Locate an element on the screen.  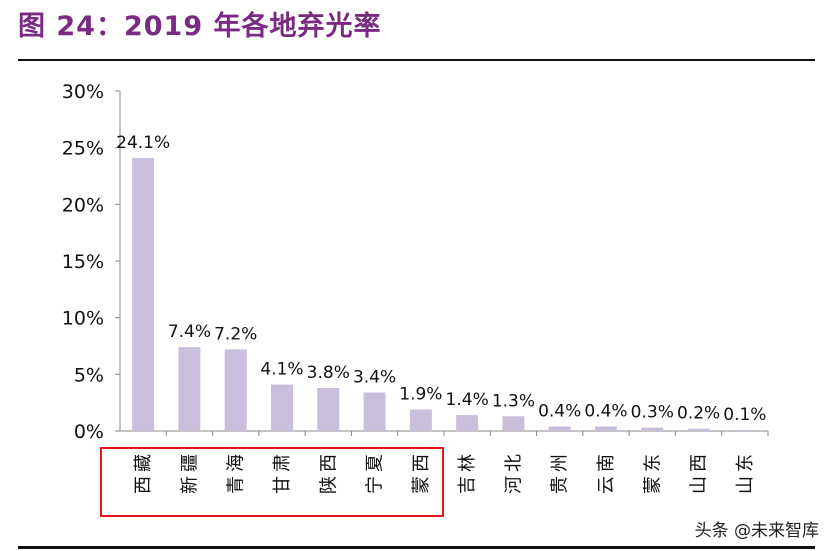
bar-宁夏 is located at coordinates (374, 411).